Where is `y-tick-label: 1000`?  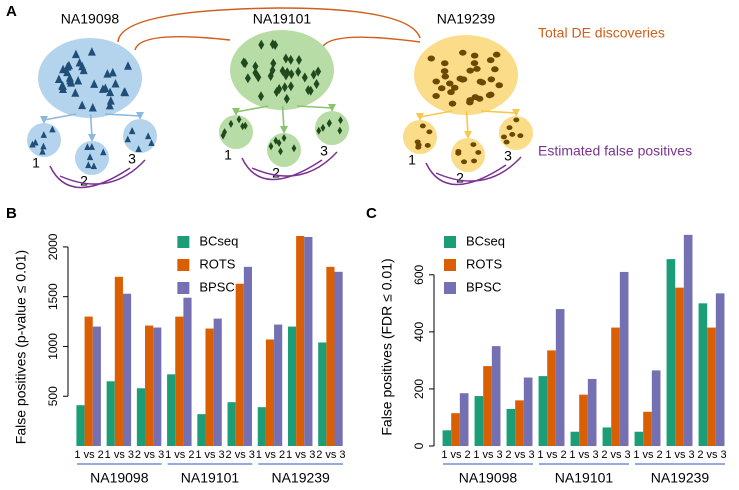
y-tick-label: 1000 is located at coordinates (53, 346).